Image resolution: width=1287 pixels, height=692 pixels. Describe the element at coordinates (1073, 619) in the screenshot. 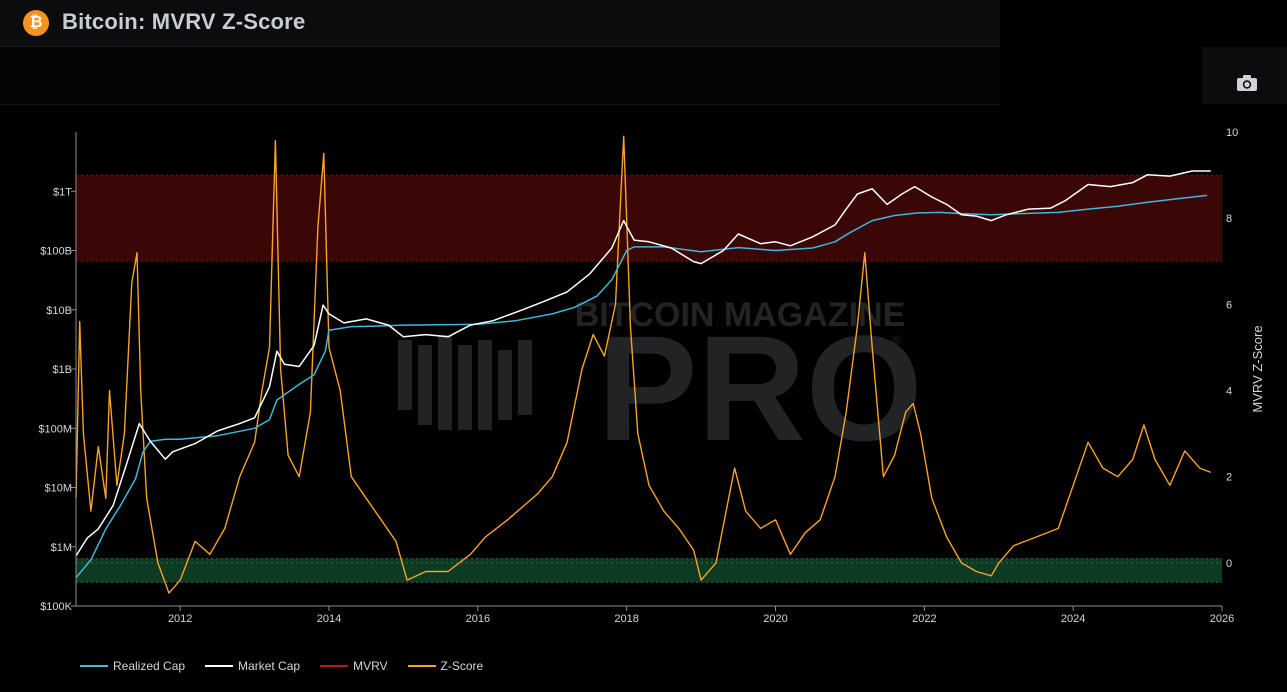

I see `x-tick-label: 2024` at that location.